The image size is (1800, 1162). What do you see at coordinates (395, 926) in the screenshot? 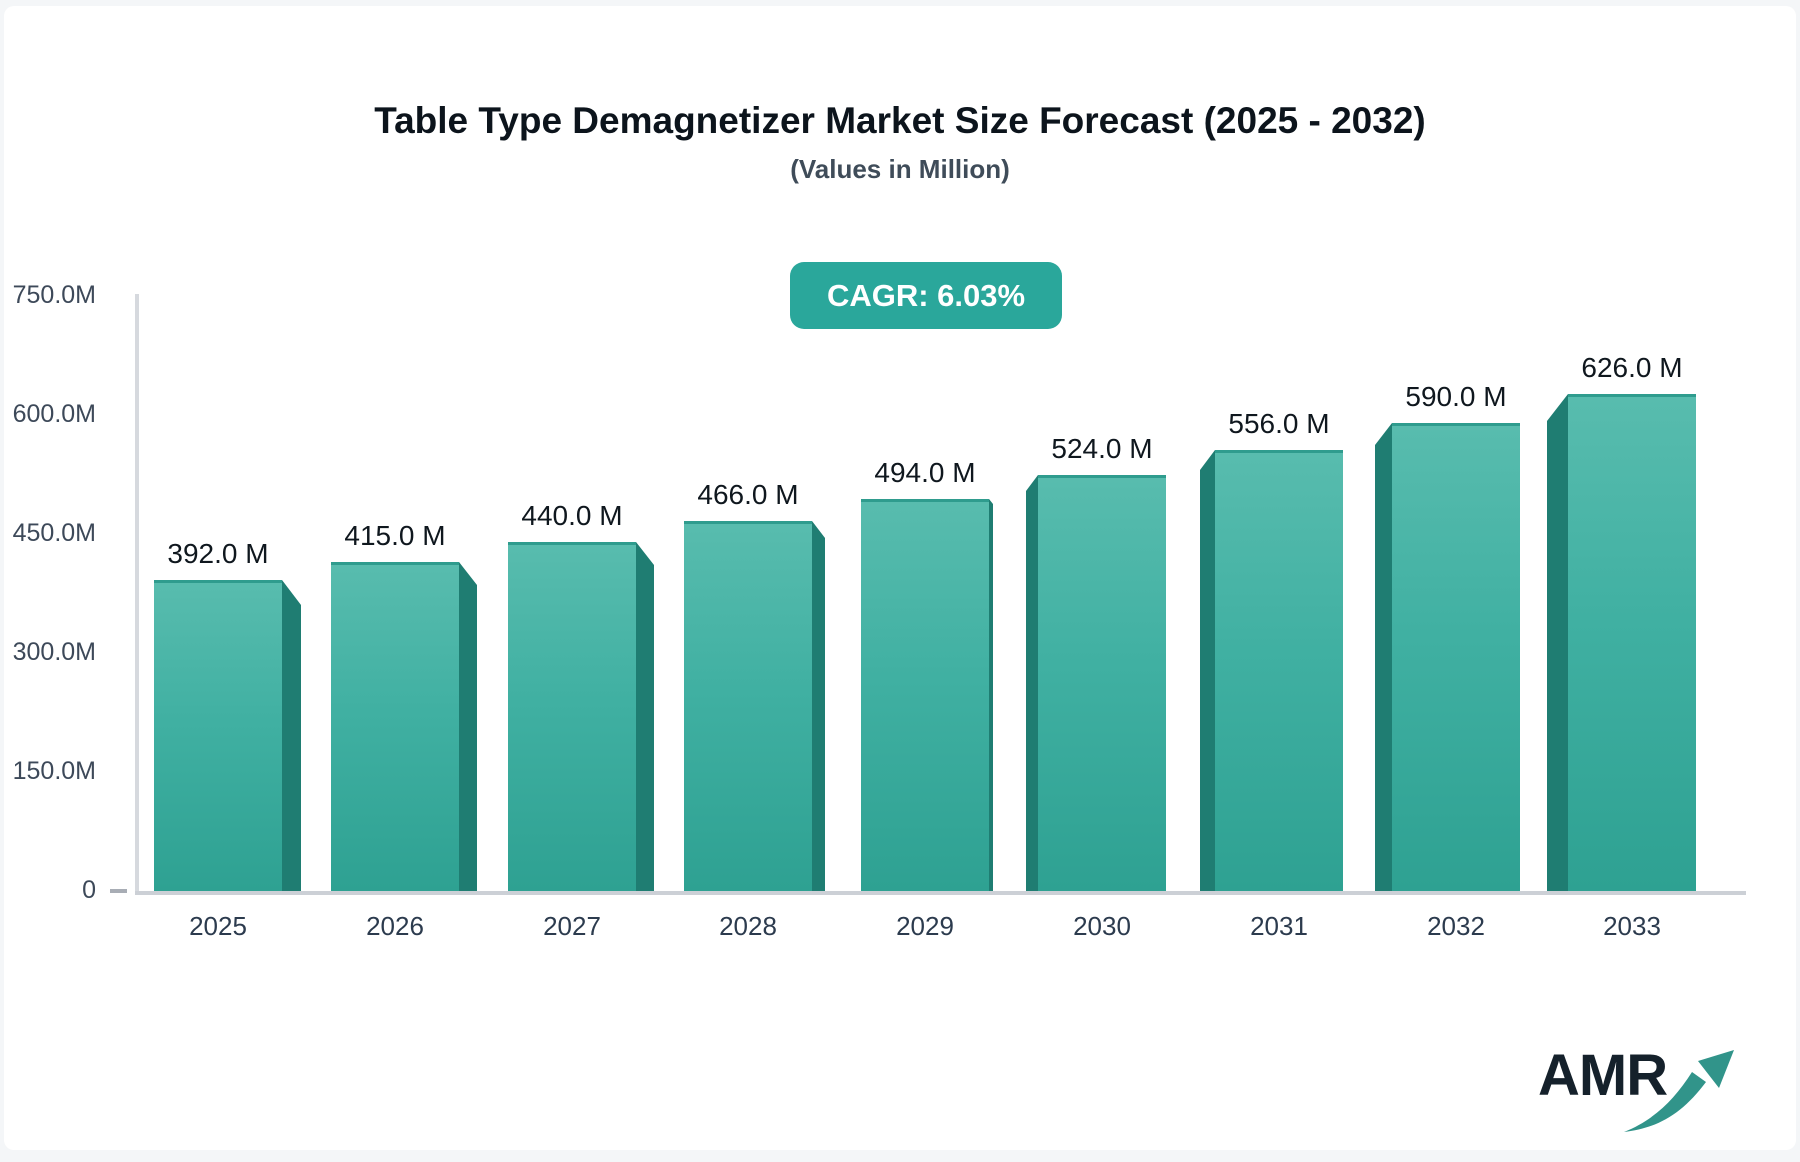
I see `x-axis-label-2026: 2026` at bounding box center [395, 926].